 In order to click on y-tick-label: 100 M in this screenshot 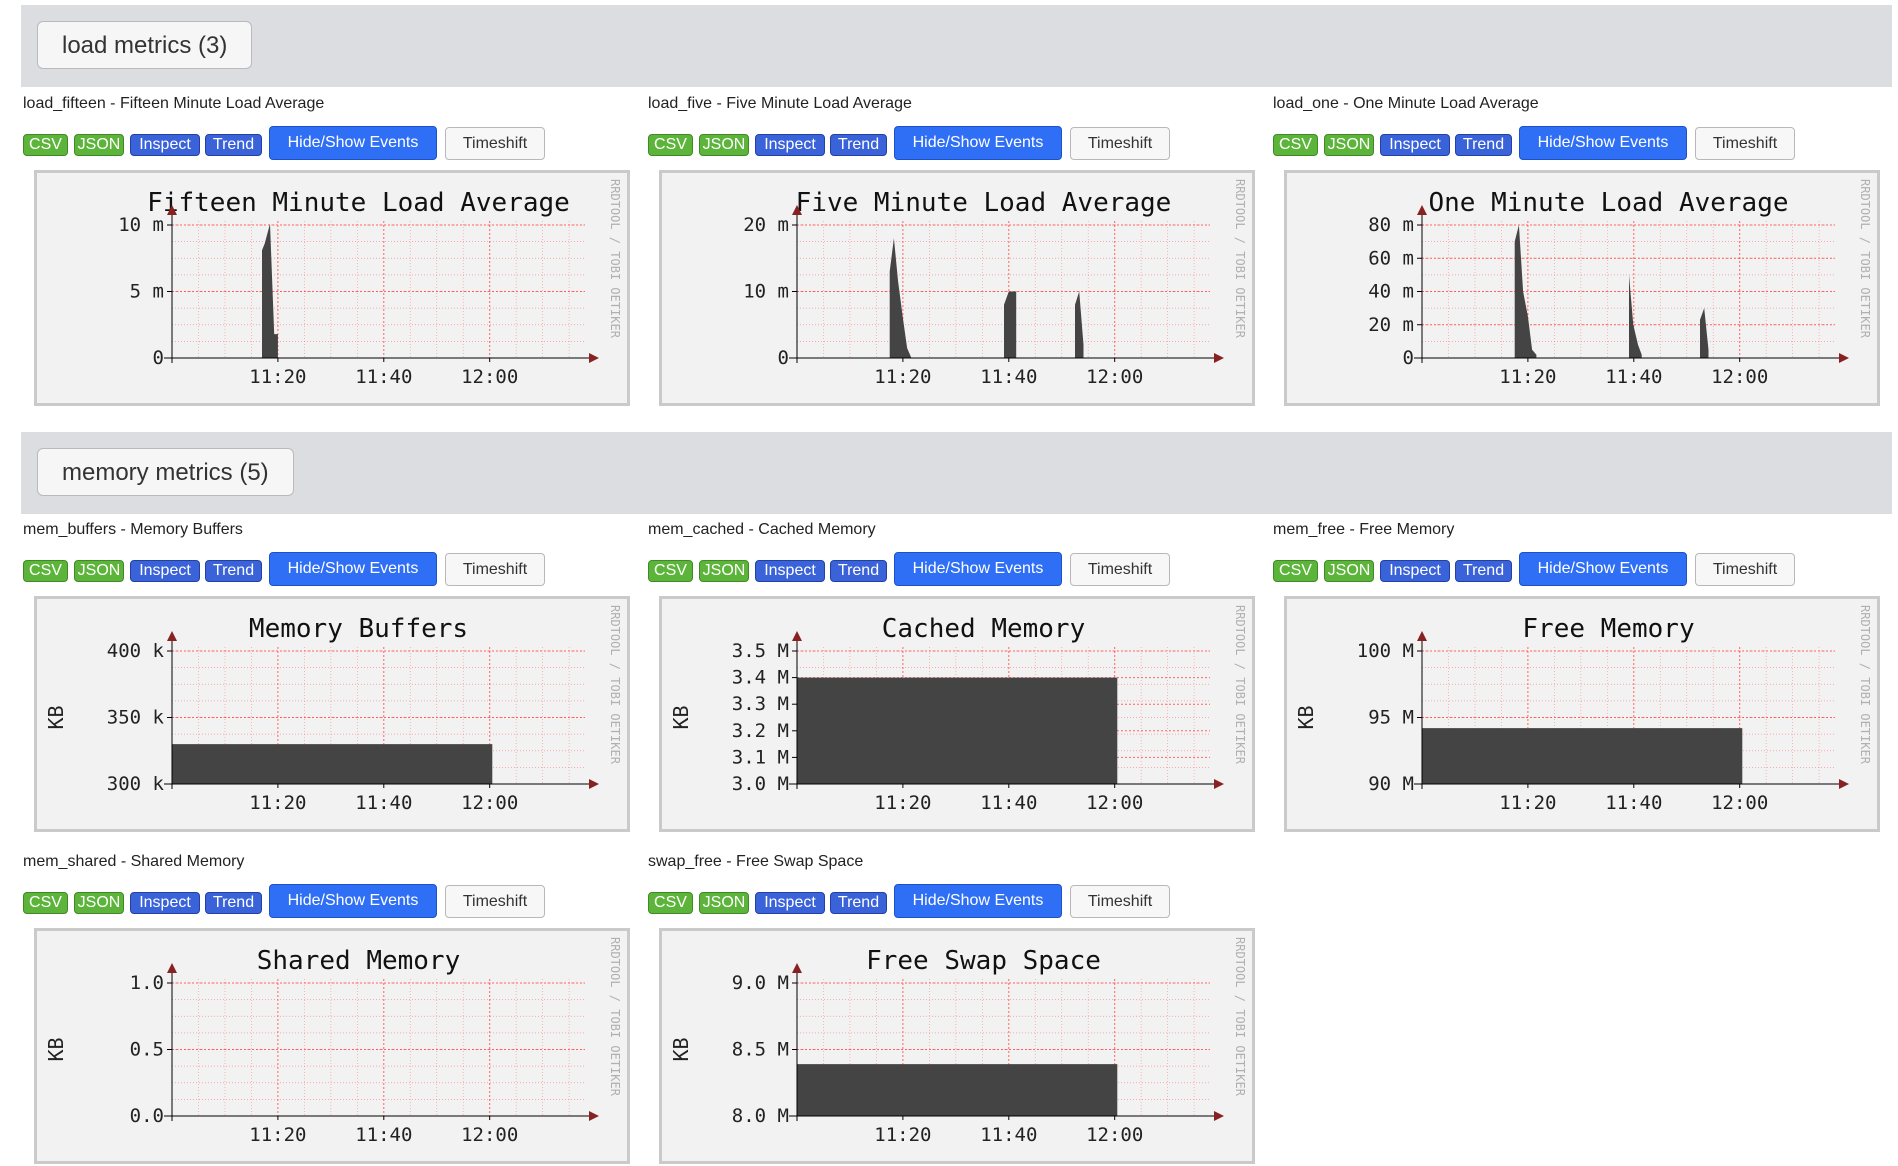, I will do `click(1385, 651)`.